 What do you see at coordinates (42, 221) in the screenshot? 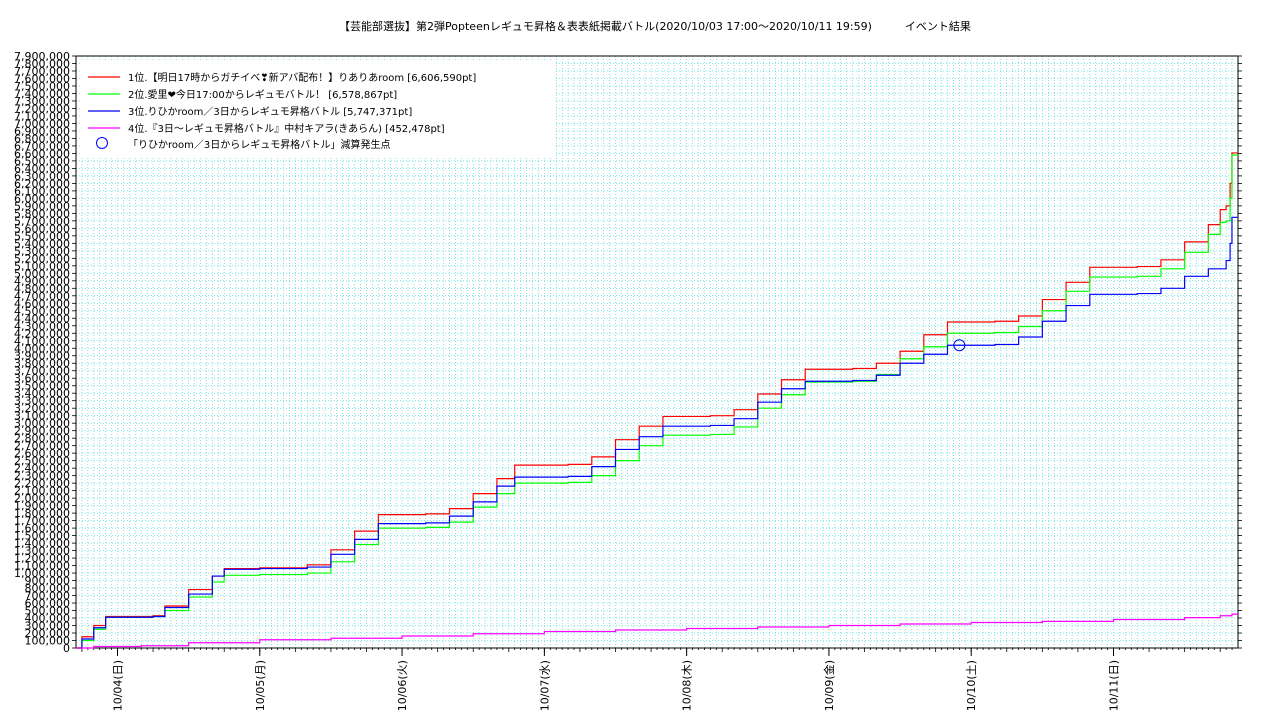
I see `y-tick-label: 5,700,000` at bounding box center [42, 221].